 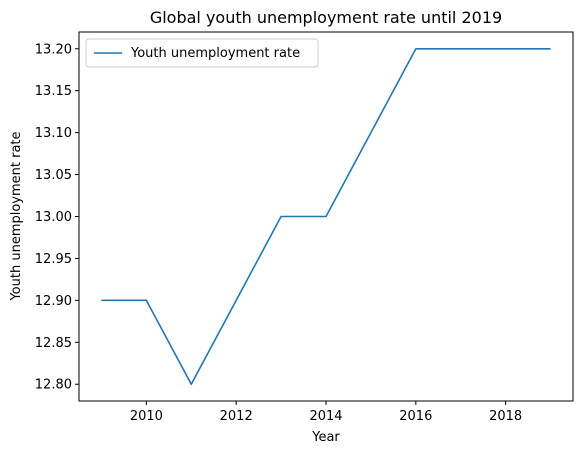 What do you see at coordinates (325, 416) in the screenshot?
I see `x-tick-label: 2014` at bounding box center [325, 416].